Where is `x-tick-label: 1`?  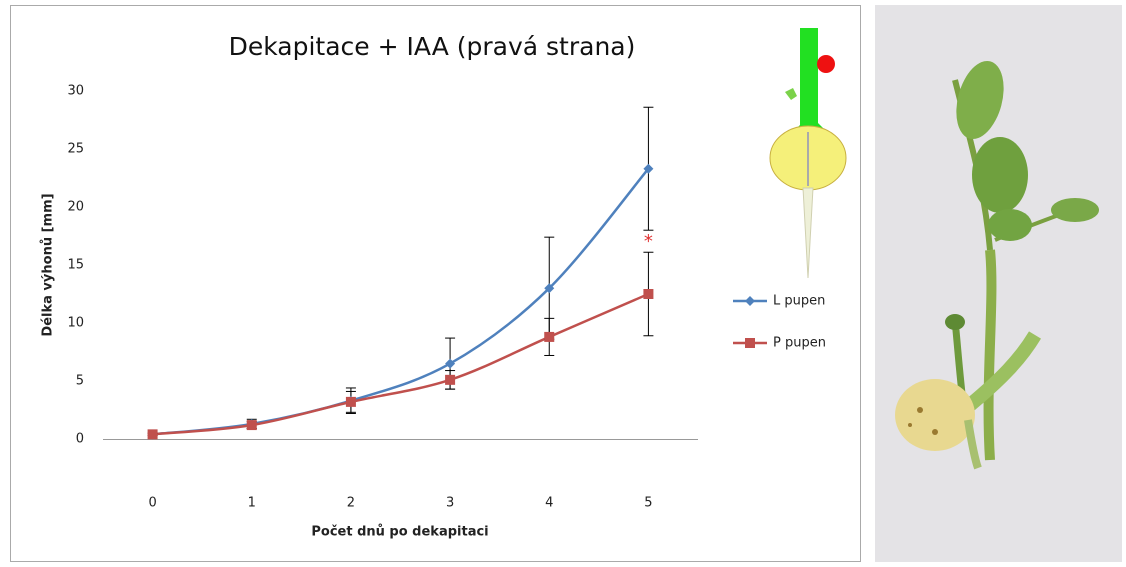
x-tick-label: 1 is located at coordinates (252, 503).